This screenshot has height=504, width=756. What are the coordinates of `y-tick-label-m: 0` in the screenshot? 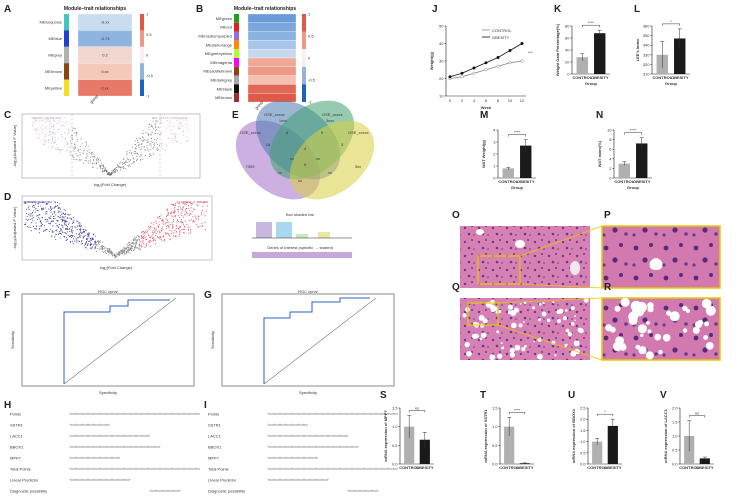 It's located at (494, 178).